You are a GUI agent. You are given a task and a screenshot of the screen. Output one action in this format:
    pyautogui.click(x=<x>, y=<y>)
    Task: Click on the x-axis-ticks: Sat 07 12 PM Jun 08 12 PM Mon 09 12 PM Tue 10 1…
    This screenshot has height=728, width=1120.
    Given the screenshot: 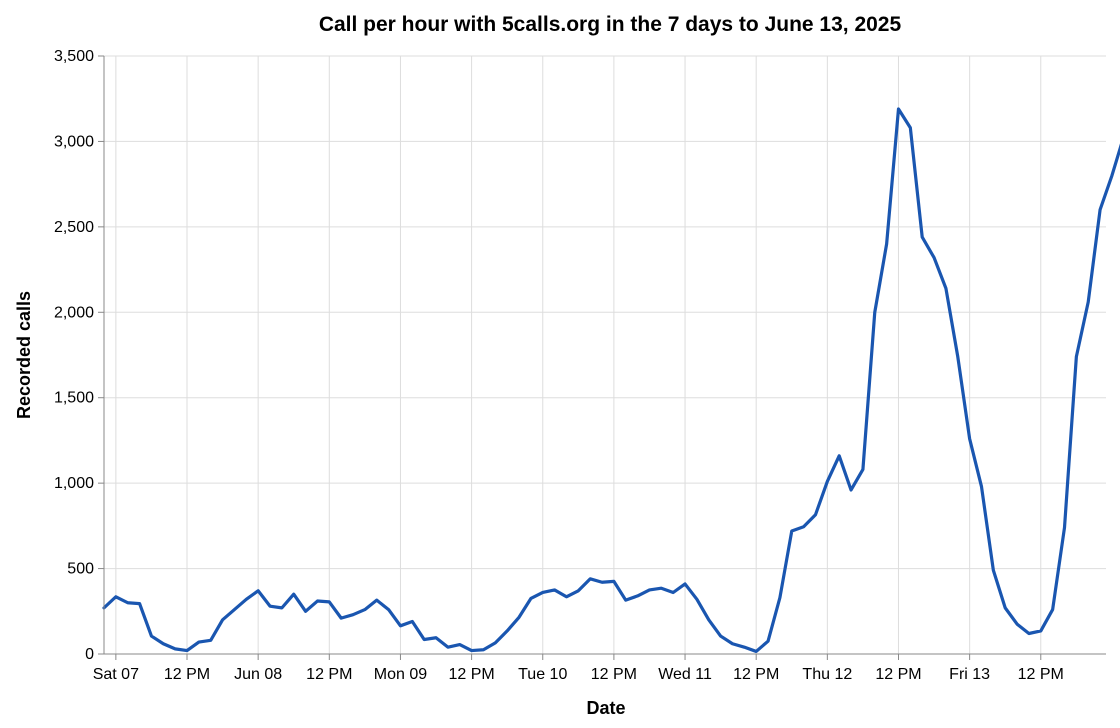 What is the action you would take?
    pyautogui.click(x=578, y=668)
    